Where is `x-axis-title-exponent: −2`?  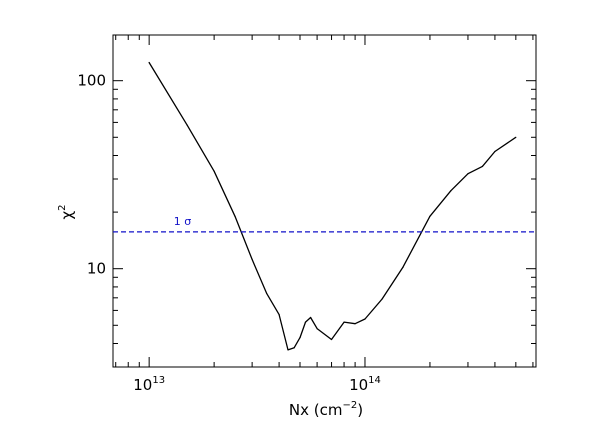 x-axis-title-exponent: −2 is located at coordinates (349, 405).